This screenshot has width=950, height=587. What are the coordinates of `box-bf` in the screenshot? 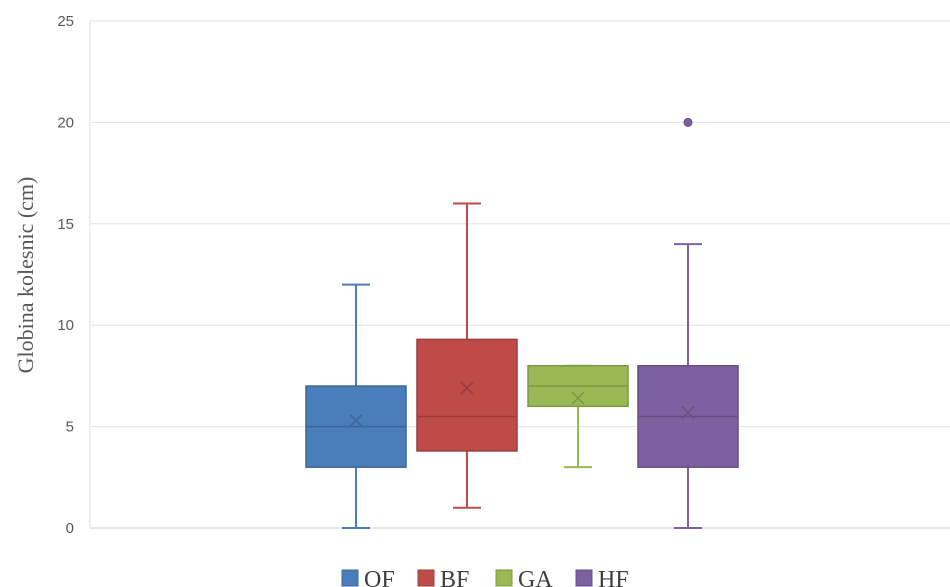 It's located at (467, 355).